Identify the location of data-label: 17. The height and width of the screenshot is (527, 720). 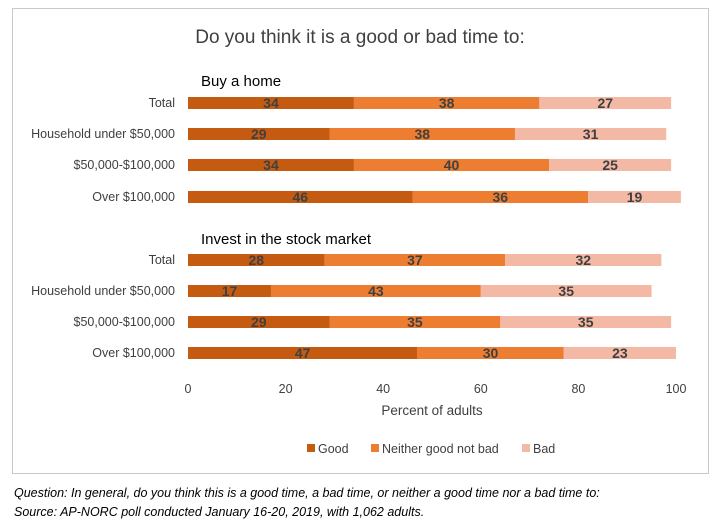
(230, 291).